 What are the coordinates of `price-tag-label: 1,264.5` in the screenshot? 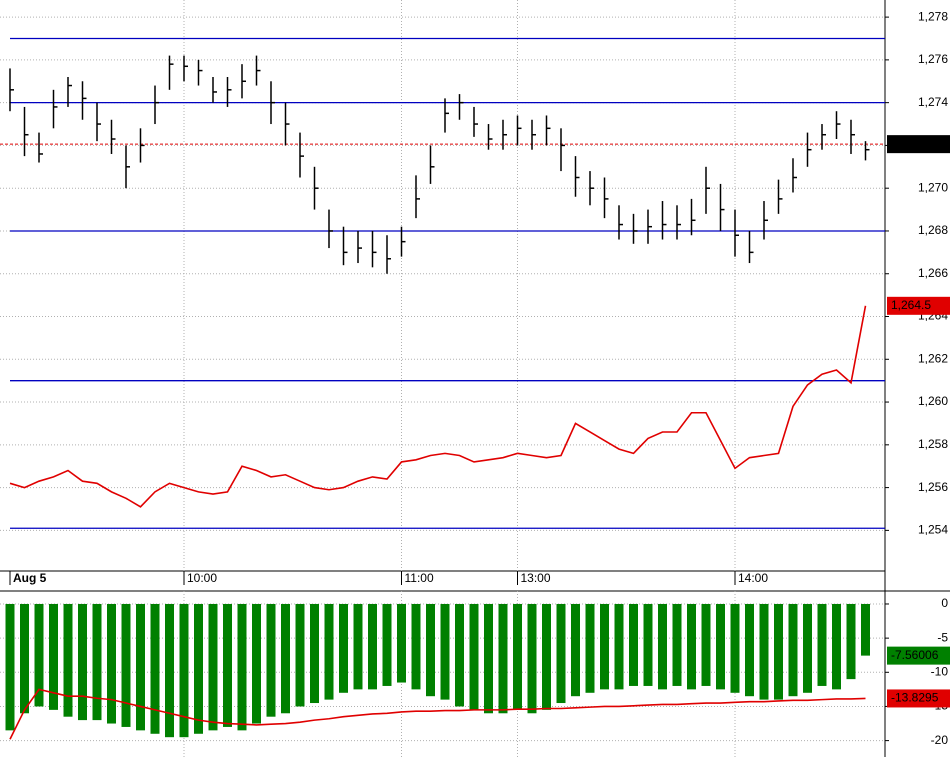 It's located at (911, 305).